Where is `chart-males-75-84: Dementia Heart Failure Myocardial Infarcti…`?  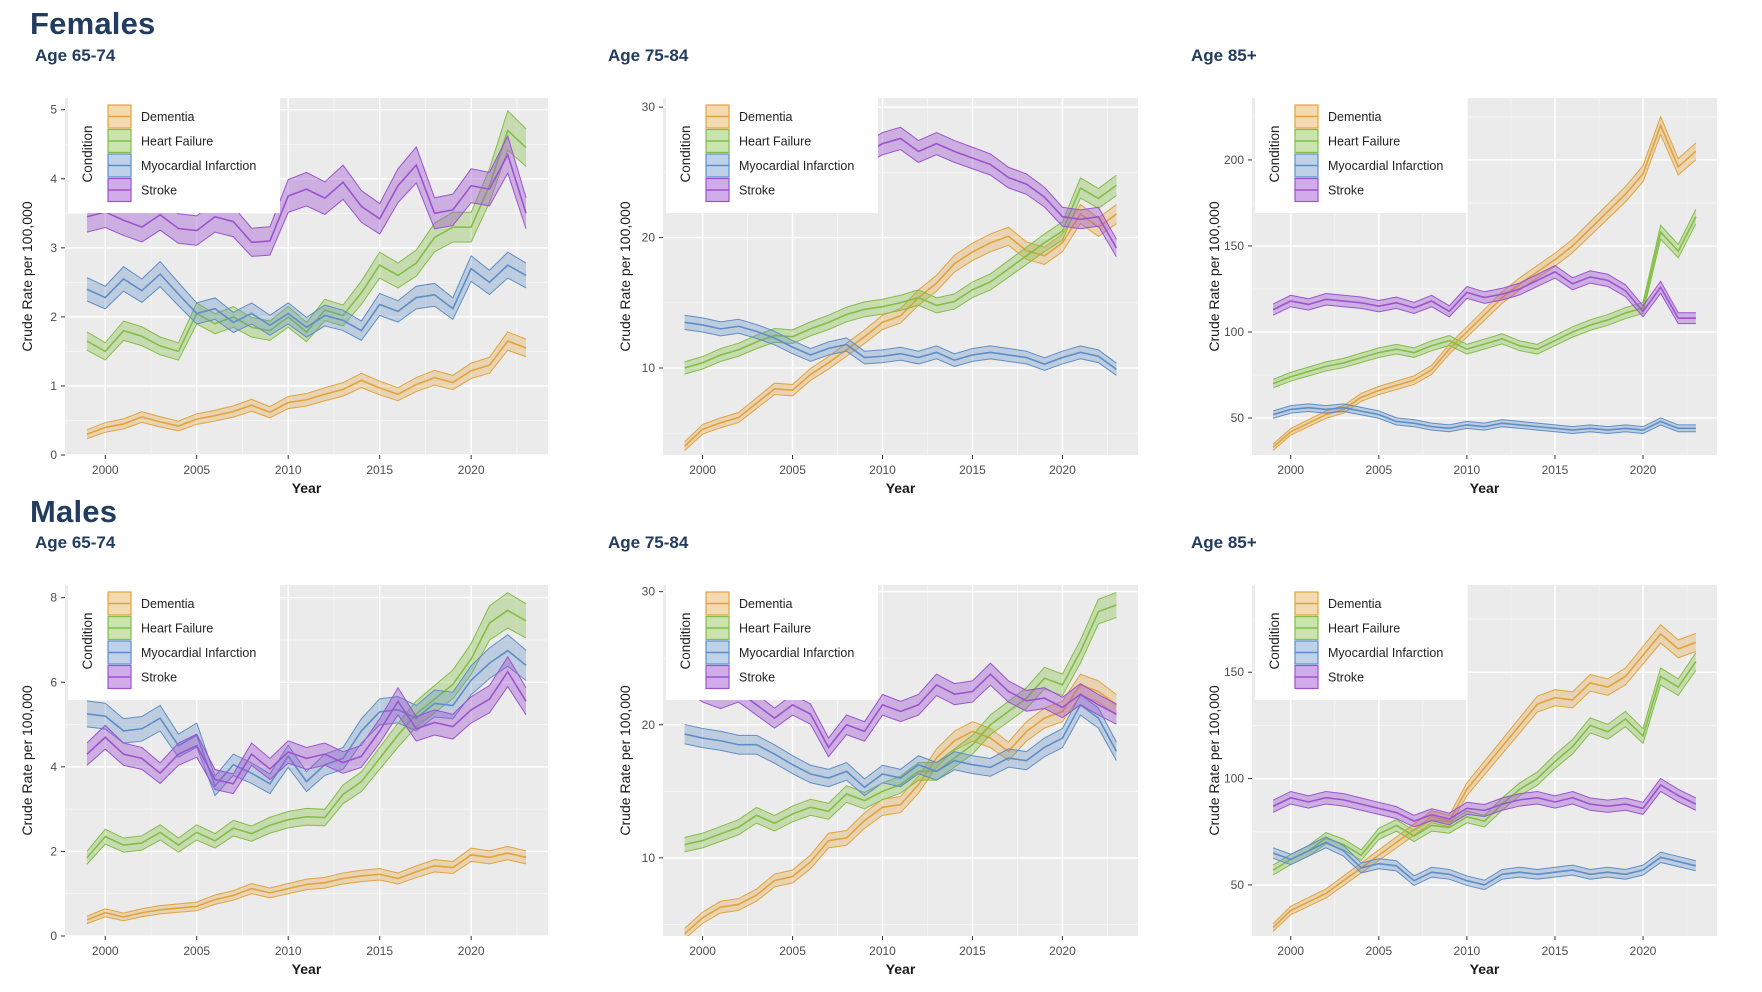 chart-males-75-84: Dementia Heart Failure Myocardial Infarcti… is located at coordinates (877, 777).